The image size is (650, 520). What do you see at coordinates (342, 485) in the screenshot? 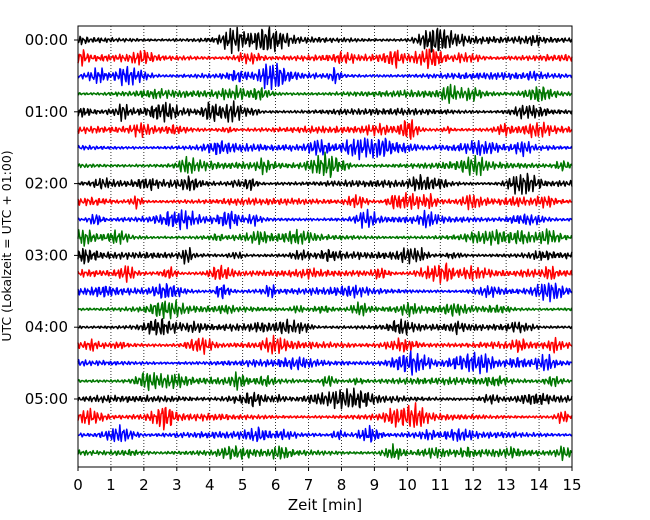
I see `x-tick-label: 8` at bounding box center [342, 485].